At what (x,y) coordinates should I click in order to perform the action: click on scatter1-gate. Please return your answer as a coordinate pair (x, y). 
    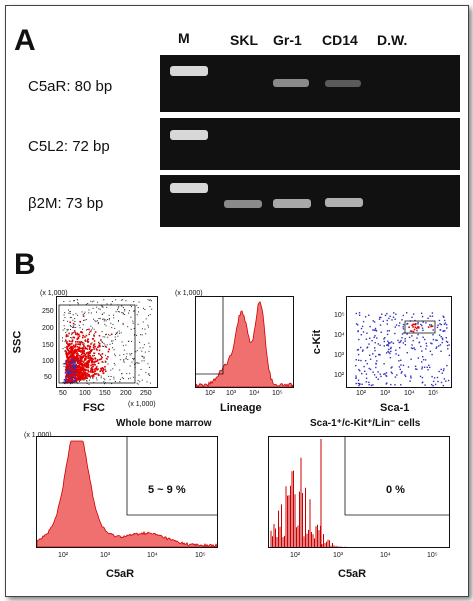
    Looking at the image, I should click on (97, 344).